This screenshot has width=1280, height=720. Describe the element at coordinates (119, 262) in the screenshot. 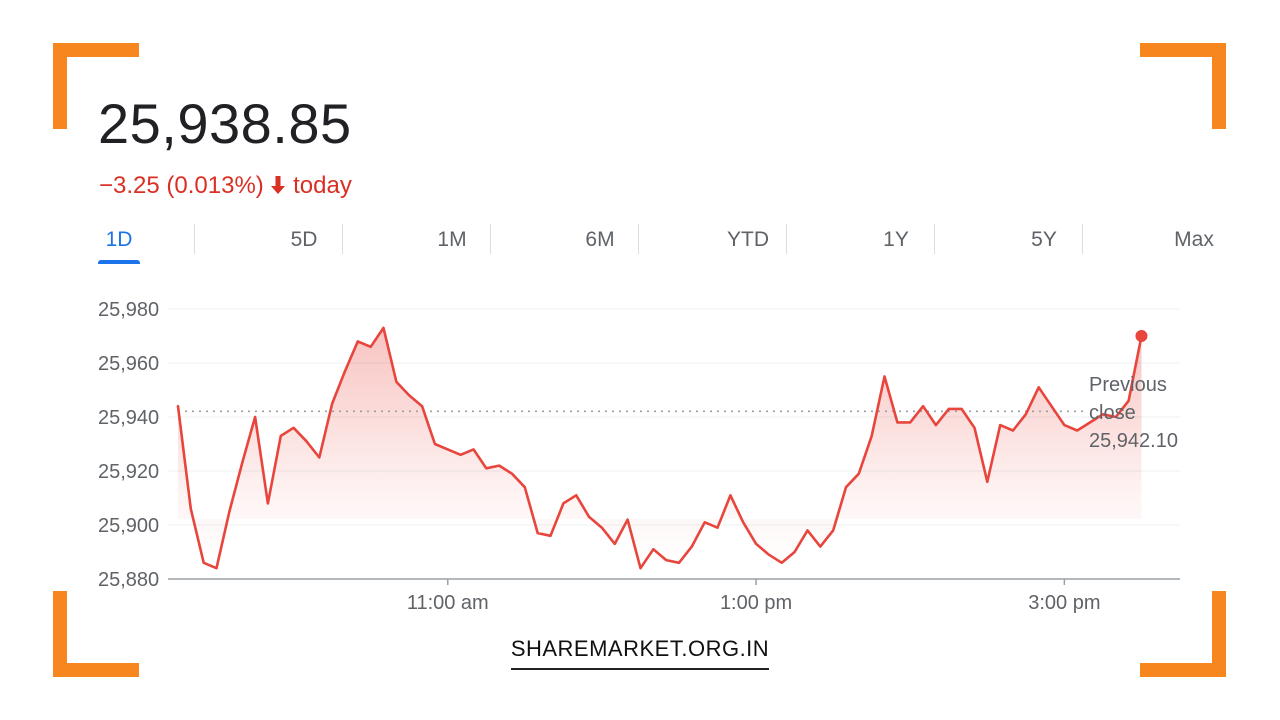

I see `active-tab-indicator` at that location.